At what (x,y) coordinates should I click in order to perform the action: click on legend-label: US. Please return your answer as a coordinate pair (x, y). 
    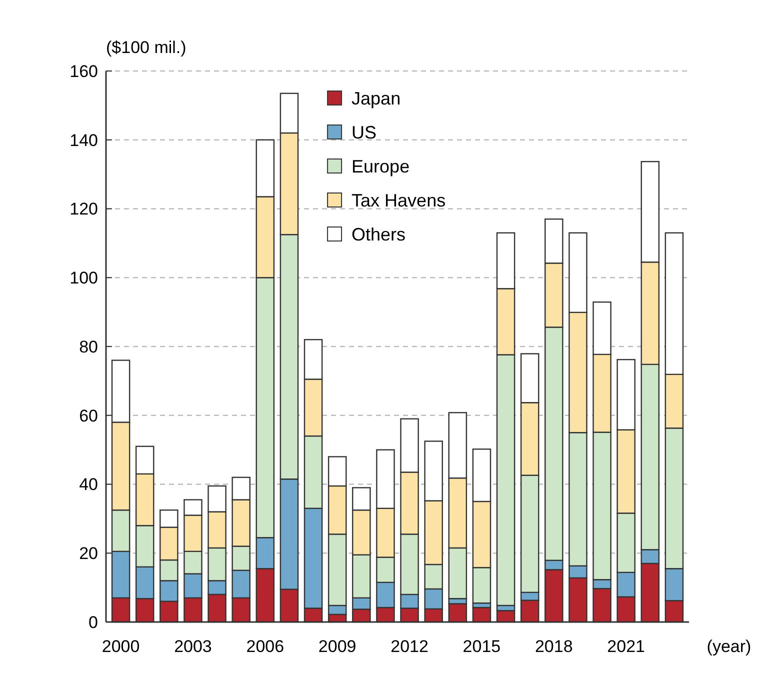
    Looking at the image, I should click on (364, 132).